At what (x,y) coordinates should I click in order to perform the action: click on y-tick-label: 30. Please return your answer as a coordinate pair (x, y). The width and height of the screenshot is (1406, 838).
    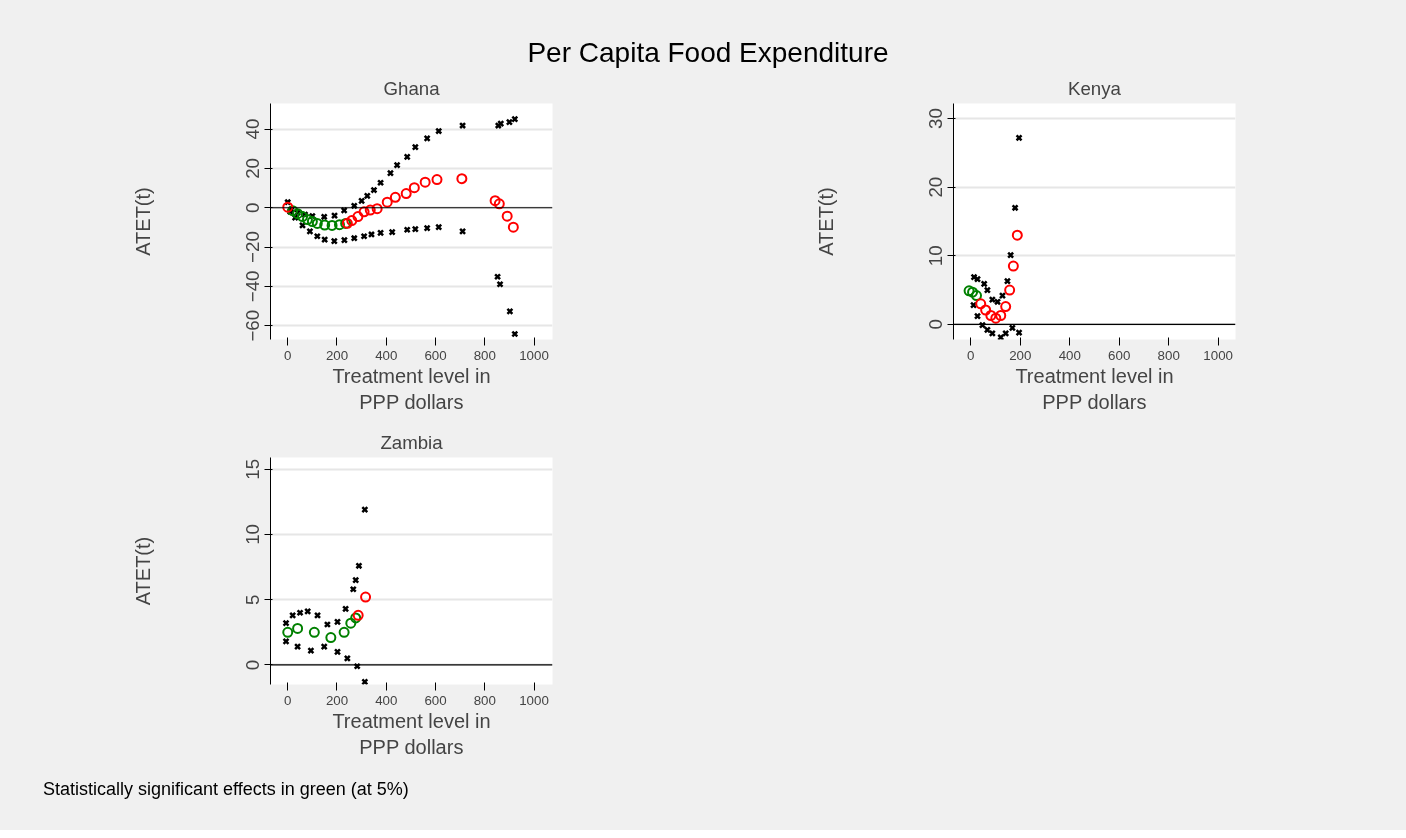
    Looking at the image, I should click on (936, 118).